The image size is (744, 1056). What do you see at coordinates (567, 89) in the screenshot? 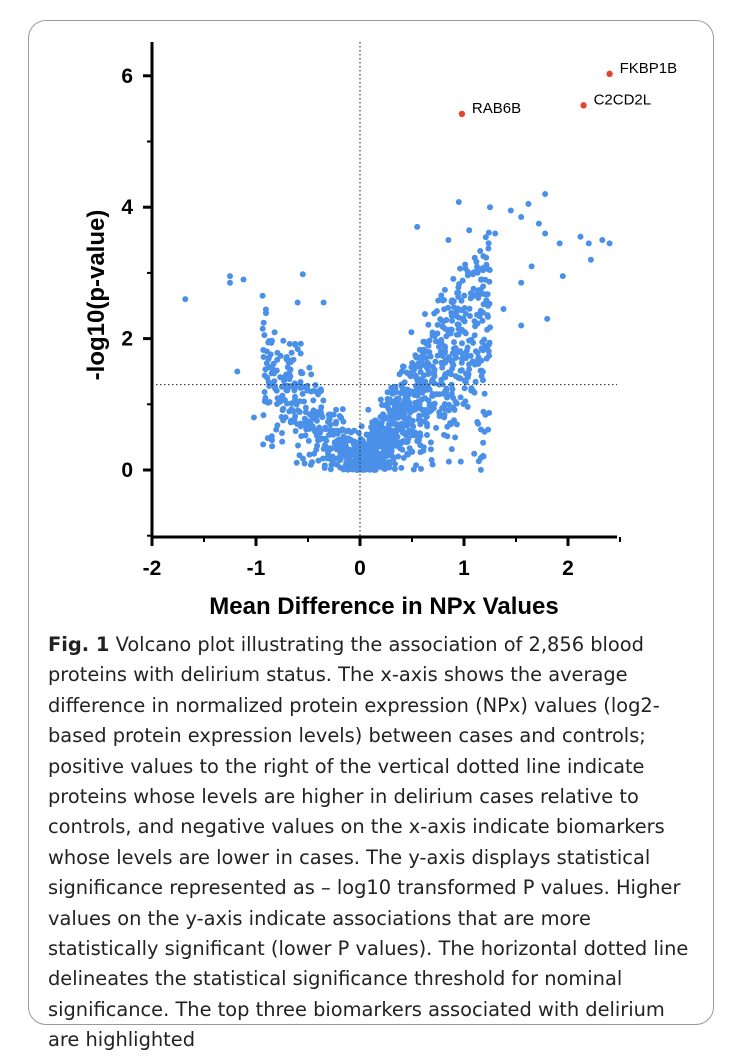
I see `highlighted-points: FKBP1B C2CD2L RAB6B` at bounding box center [567, 89].